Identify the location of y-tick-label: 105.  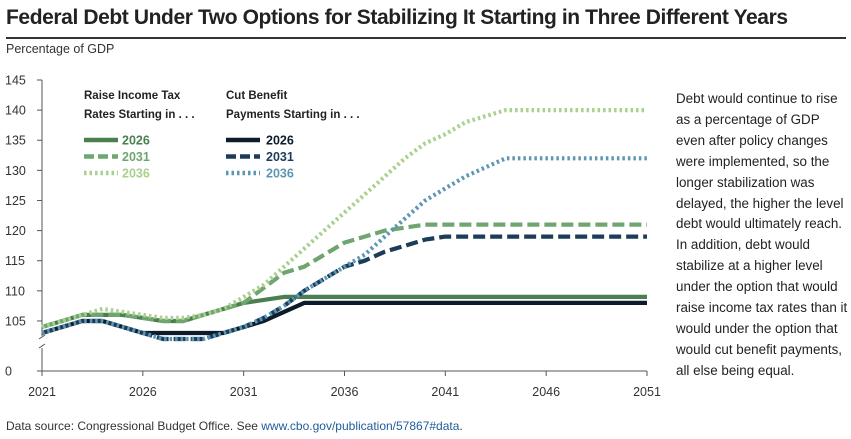
(15, 321).